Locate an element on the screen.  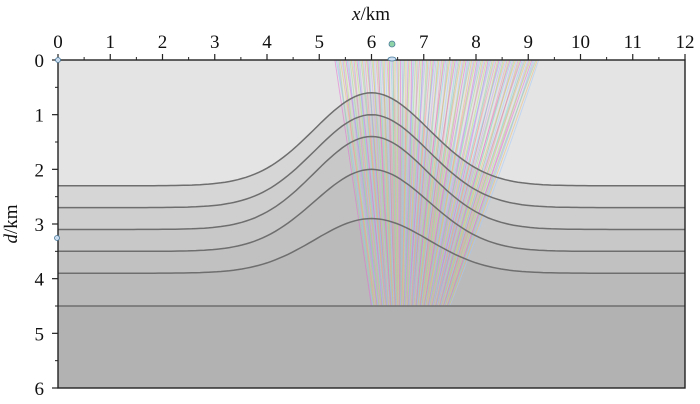
y-tick-label: 3 is located at coordinates (40, 225).